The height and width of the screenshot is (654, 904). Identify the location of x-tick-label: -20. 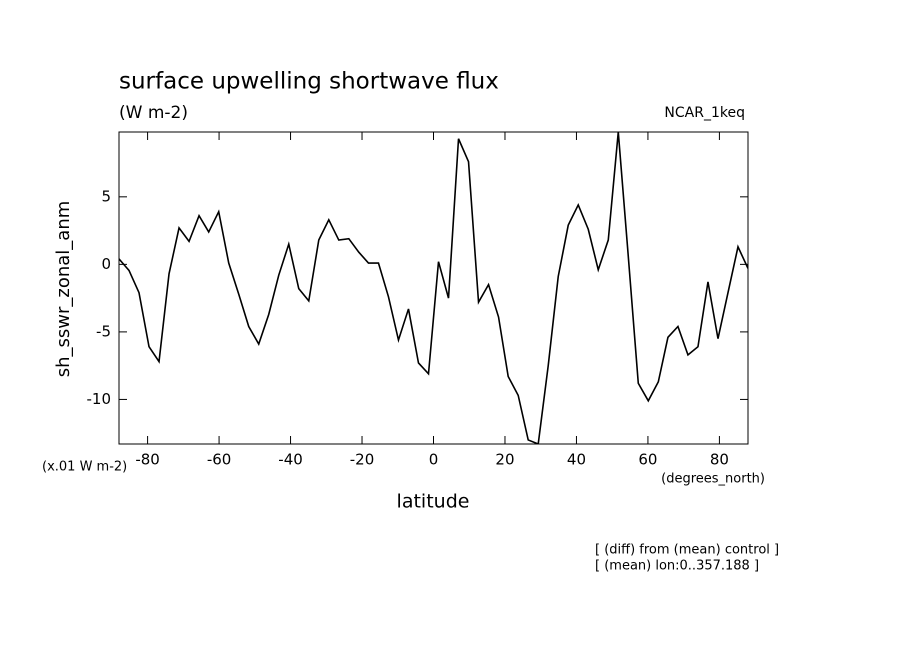
(362, 460).